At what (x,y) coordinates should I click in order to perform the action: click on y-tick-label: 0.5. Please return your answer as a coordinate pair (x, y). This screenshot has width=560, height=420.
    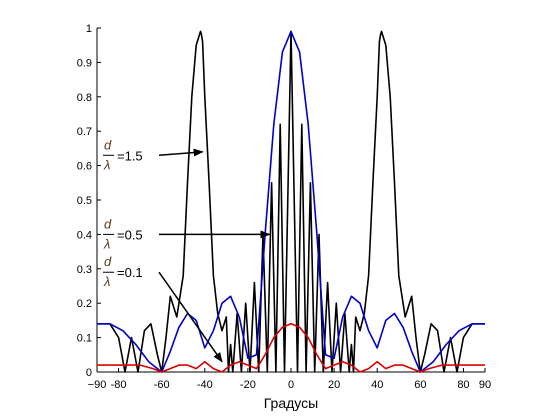
    Looking at the image, I should click on (84, 201).